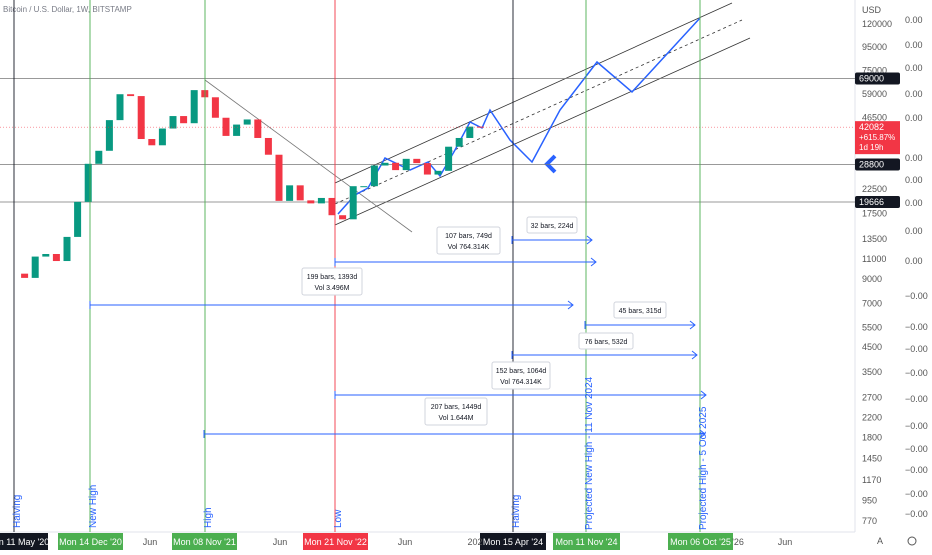 This screenshot has width=932, height=555. I want to click on price-tick-label: 1800, so click(872, 437).